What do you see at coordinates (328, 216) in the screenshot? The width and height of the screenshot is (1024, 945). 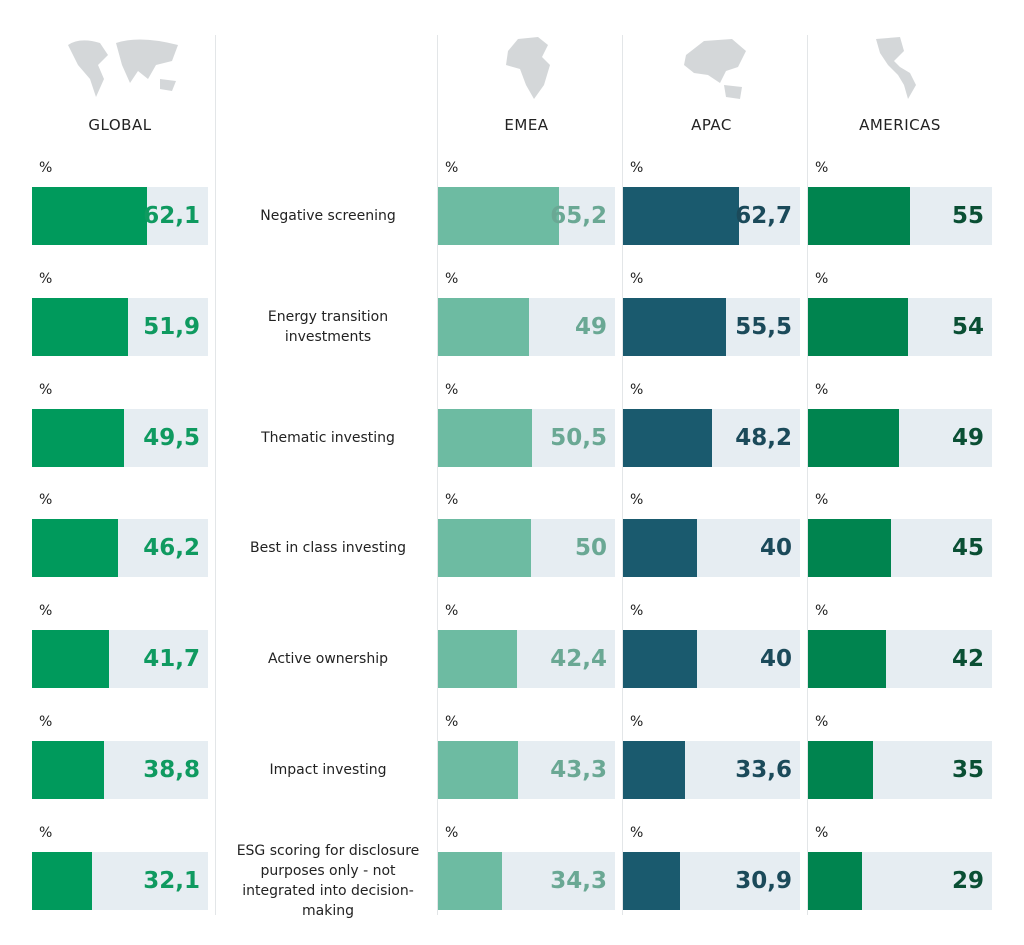 I see `category-label: Negative screening` at bounding box center [328, 216].